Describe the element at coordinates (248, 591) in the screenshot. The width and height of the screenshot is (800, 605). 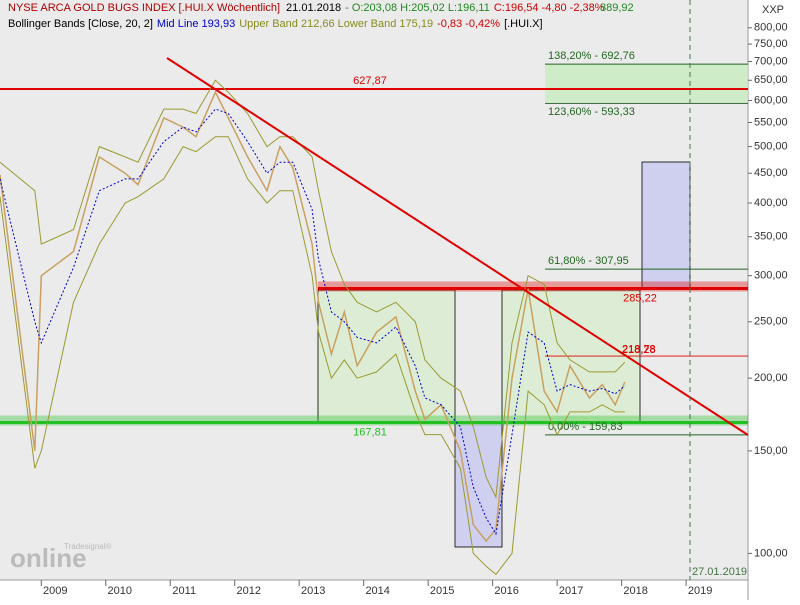
I see `x-tick-label: 2012` at that location.